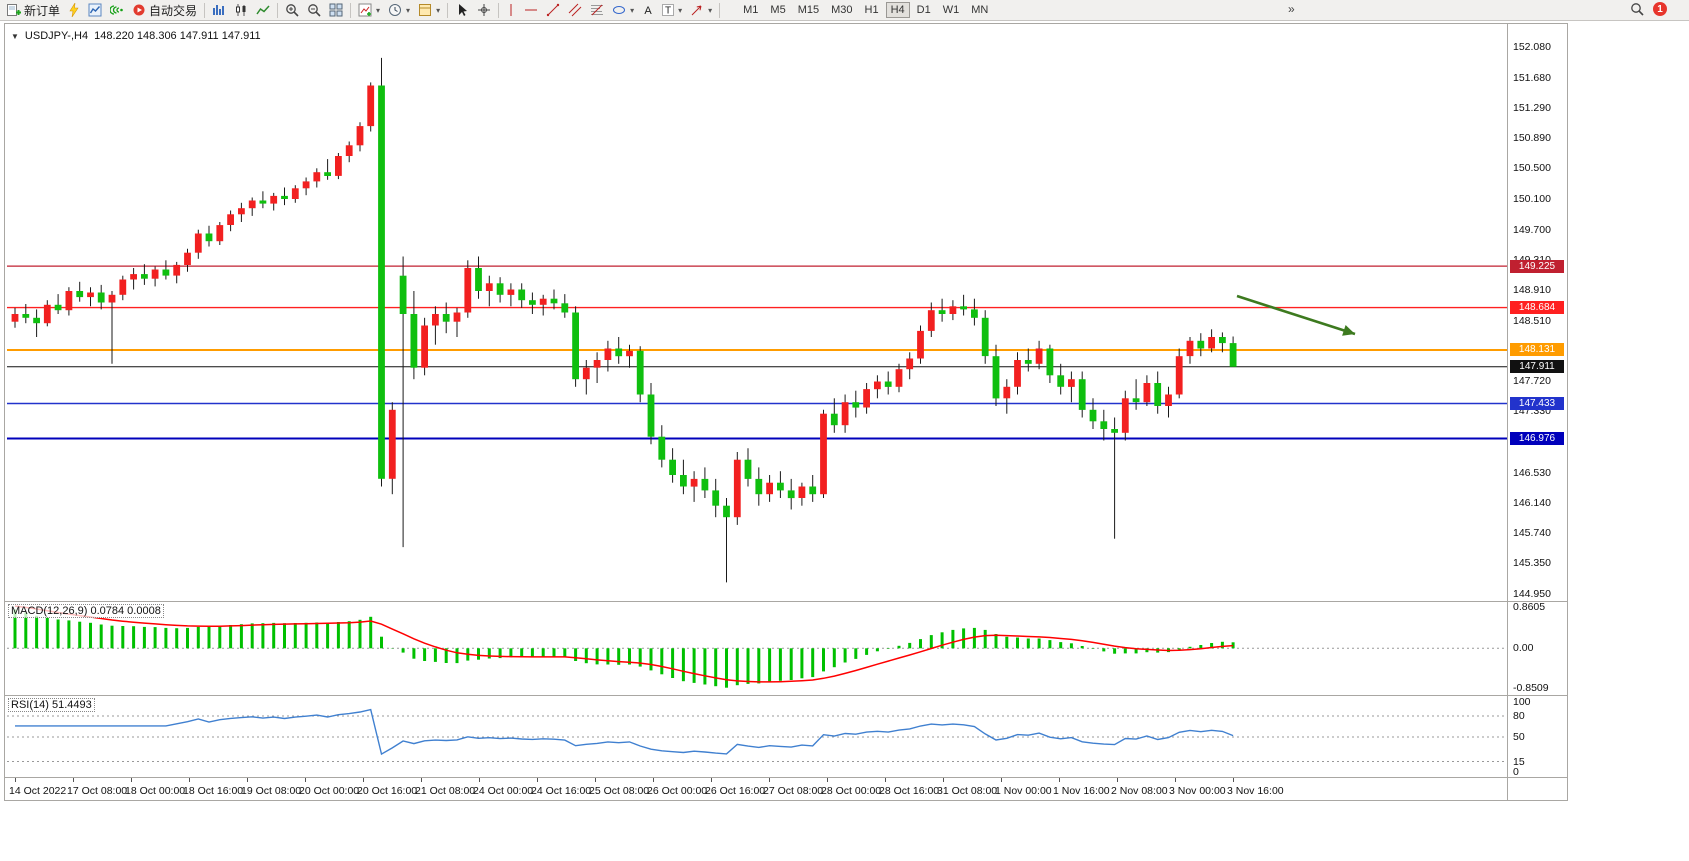  I want to click on collapse-icon: ▼, so click(15, 36).